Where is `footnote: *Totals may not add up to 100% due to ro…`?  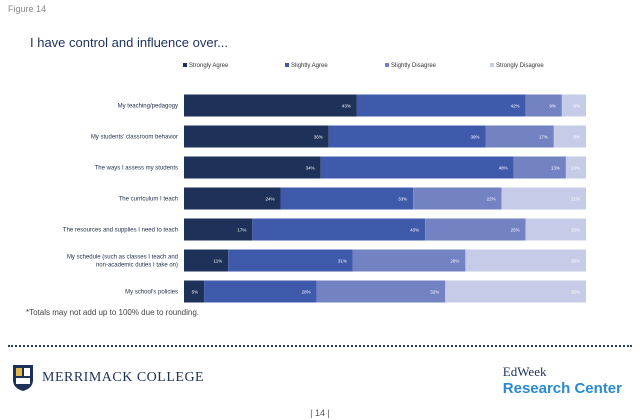
footnote: *Totals may not add up to 100% due to ro… is located at coordinates (113, 312).